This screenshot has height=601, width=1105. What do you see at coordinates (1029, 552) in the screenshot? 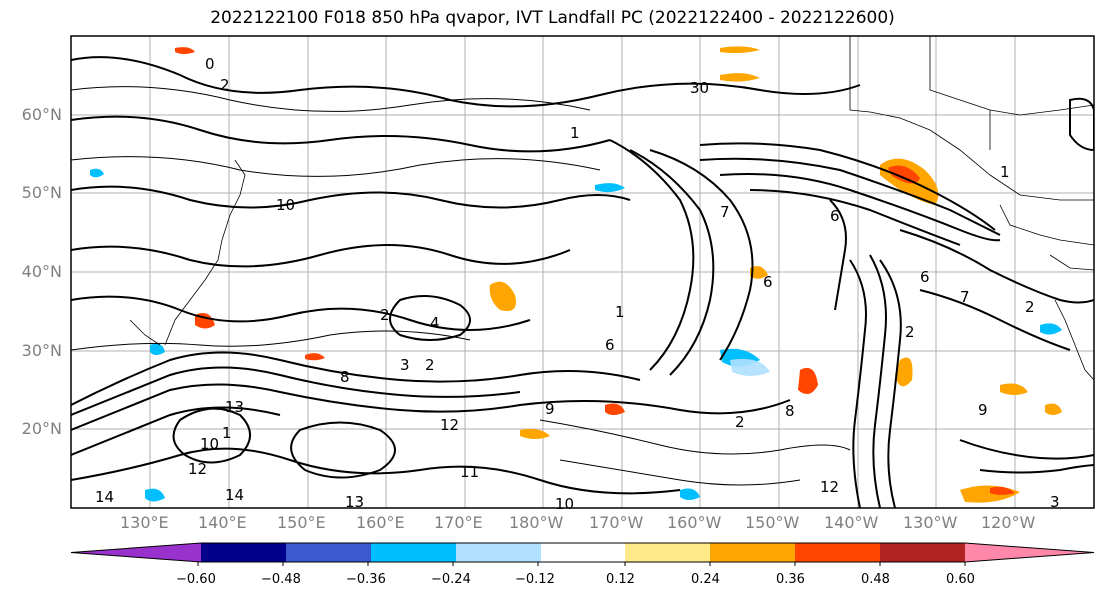
I see `colorbar-extension-high` at bounding box center [1029, 552].